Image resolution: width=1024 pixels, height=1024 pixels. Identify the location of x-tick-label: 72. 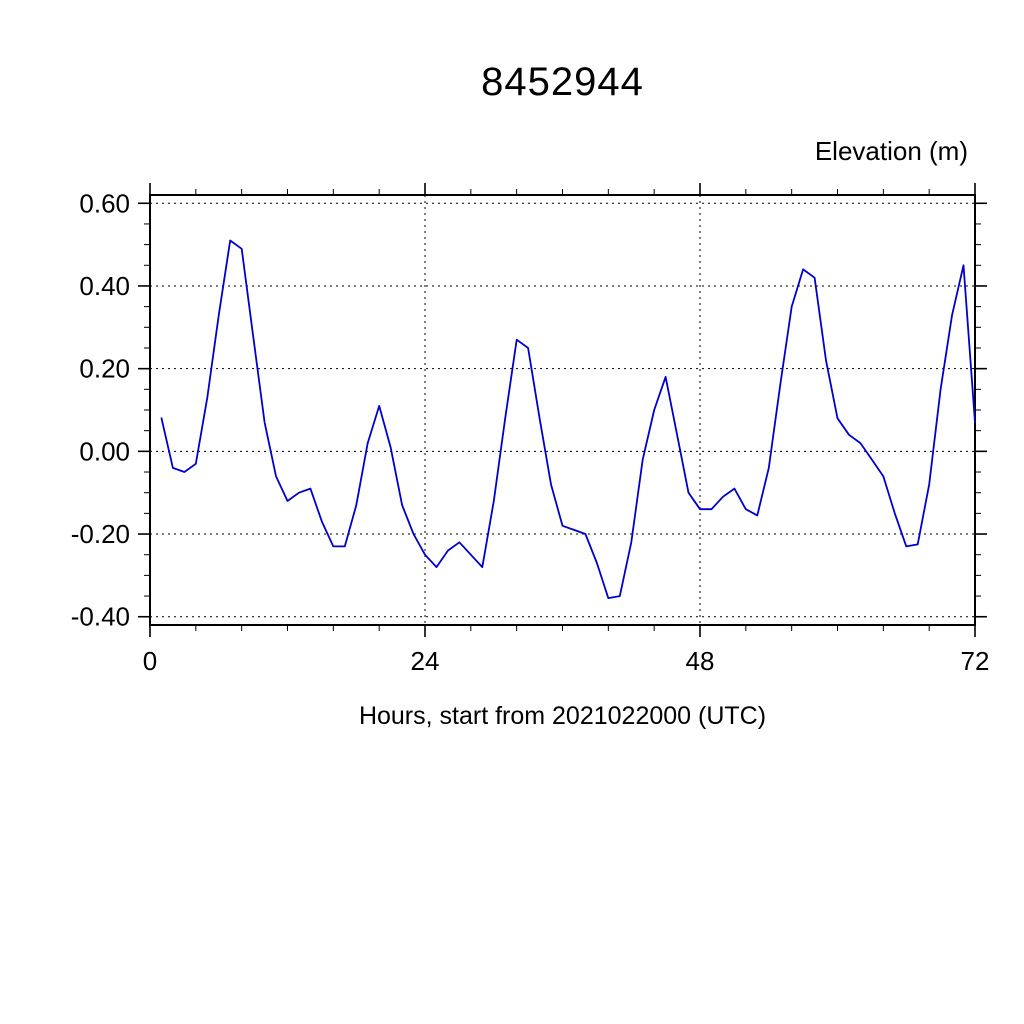
(975, 661).